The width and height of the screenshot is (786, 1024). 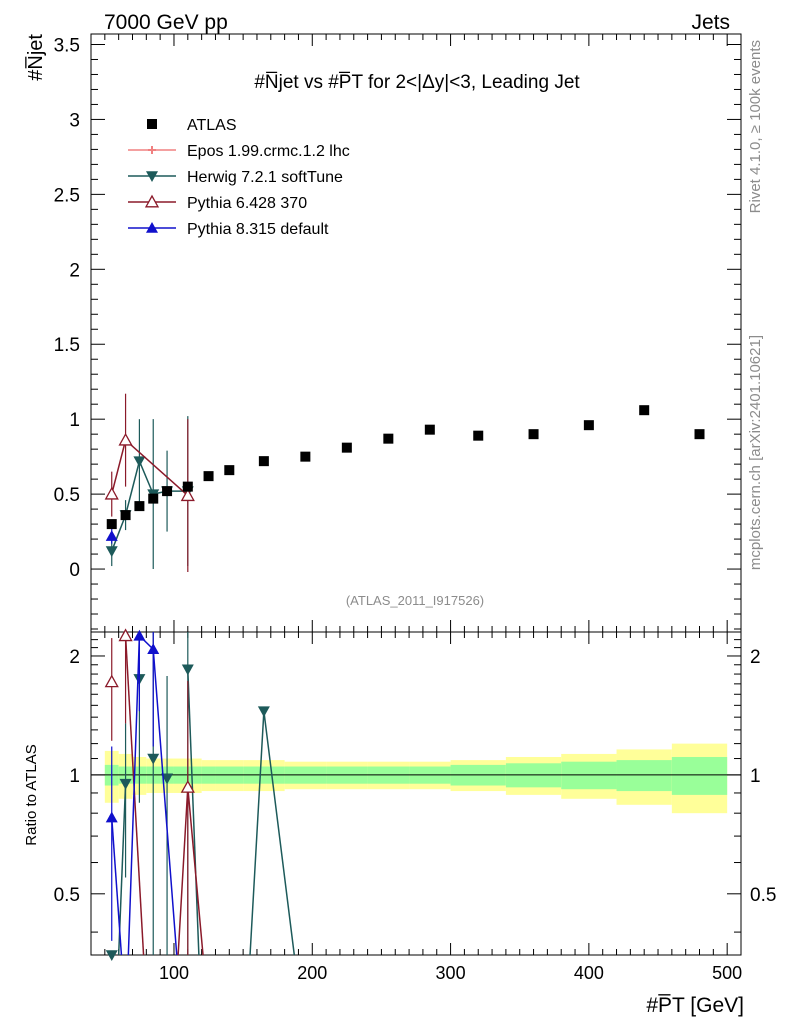 What do you see at coordinates (695, 1005) in the screenshot?
I see `x-axis-title: #P̅T [GeV]` at bounding box center [695, 1005].